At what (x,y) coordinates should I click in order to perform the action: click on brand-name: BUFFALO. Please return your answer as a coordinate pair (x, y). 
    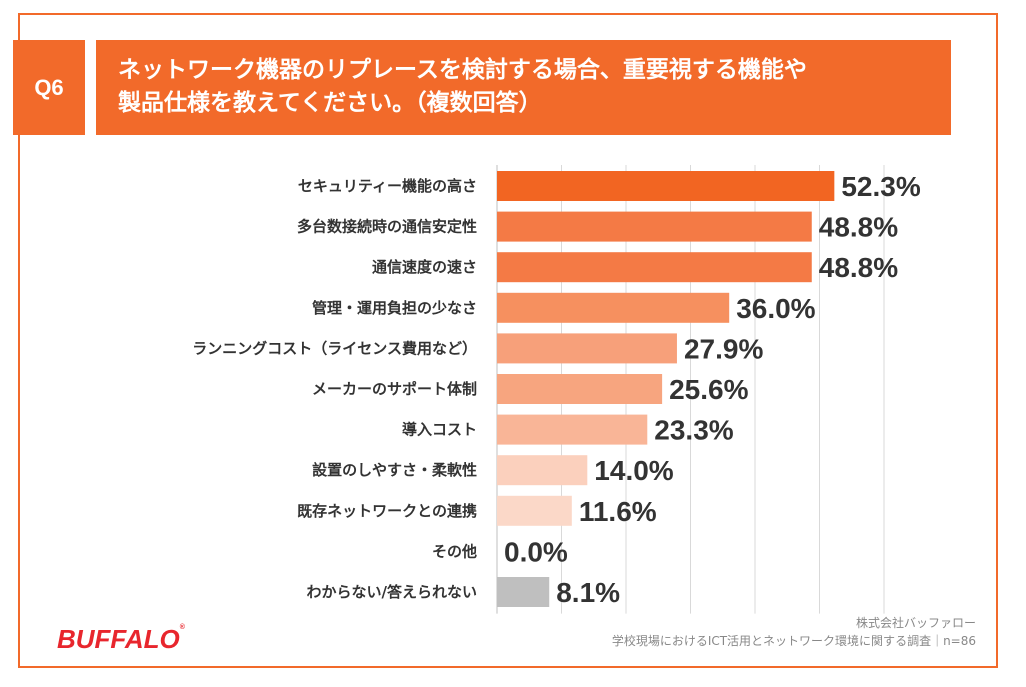
    Looking at the image, I should click on (118, 639).